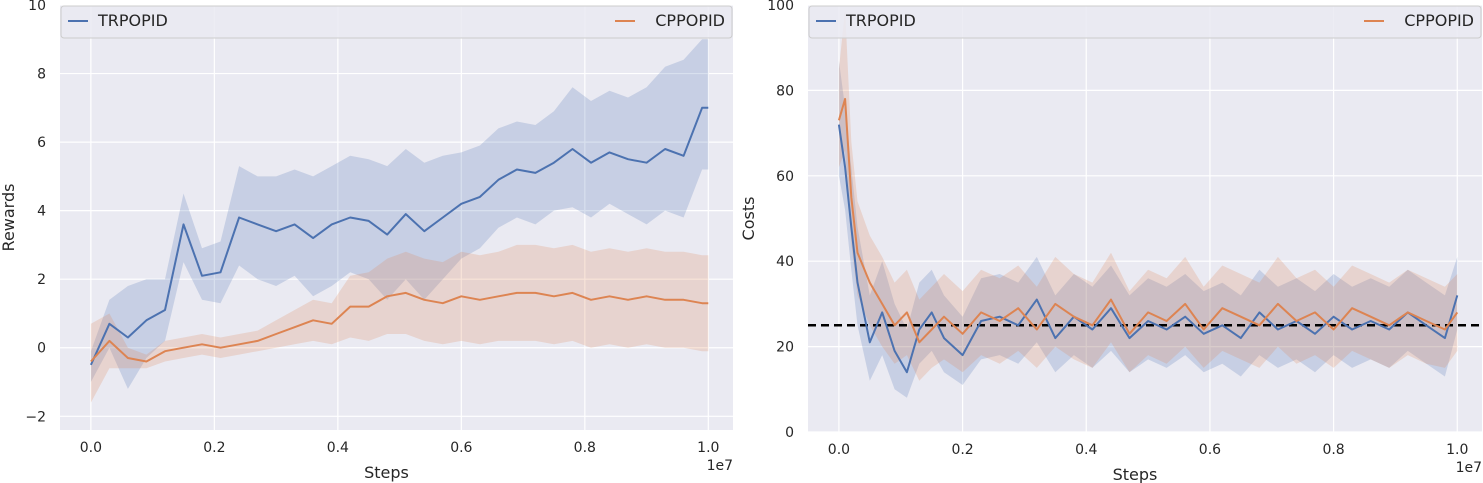 This screenshot has height=483, width=1483. What do you see at coordinates (41, 75) in the screenshot?
I see `y-tick-label: 8` at bounding box center [41, 75].